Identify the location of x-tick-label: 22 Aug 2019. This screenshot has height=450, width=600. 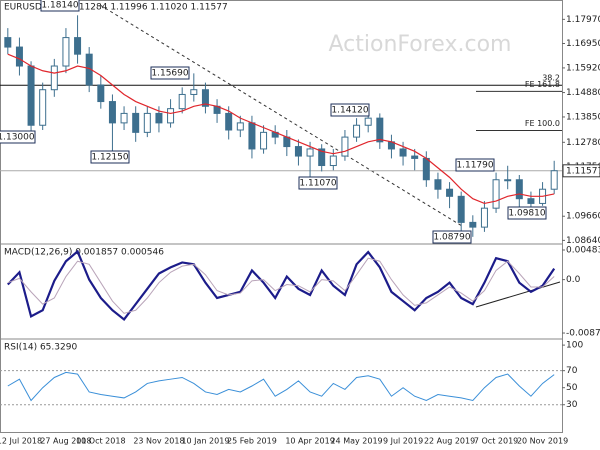
(449, 441).